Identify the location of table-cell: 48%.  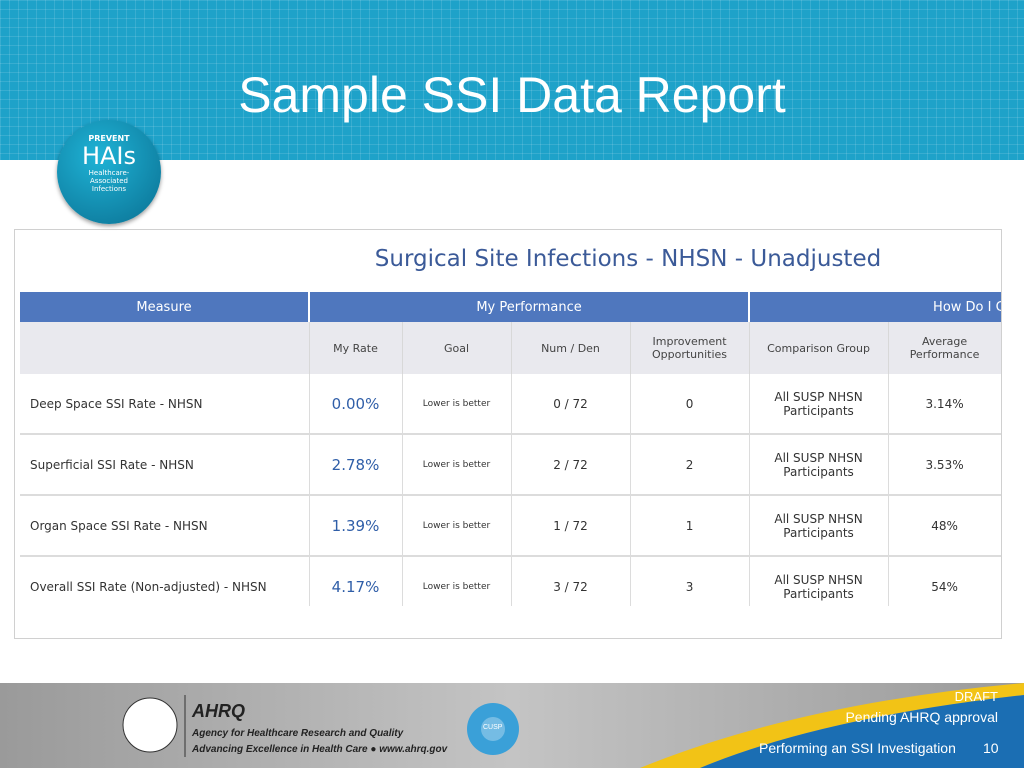
(944, 526).